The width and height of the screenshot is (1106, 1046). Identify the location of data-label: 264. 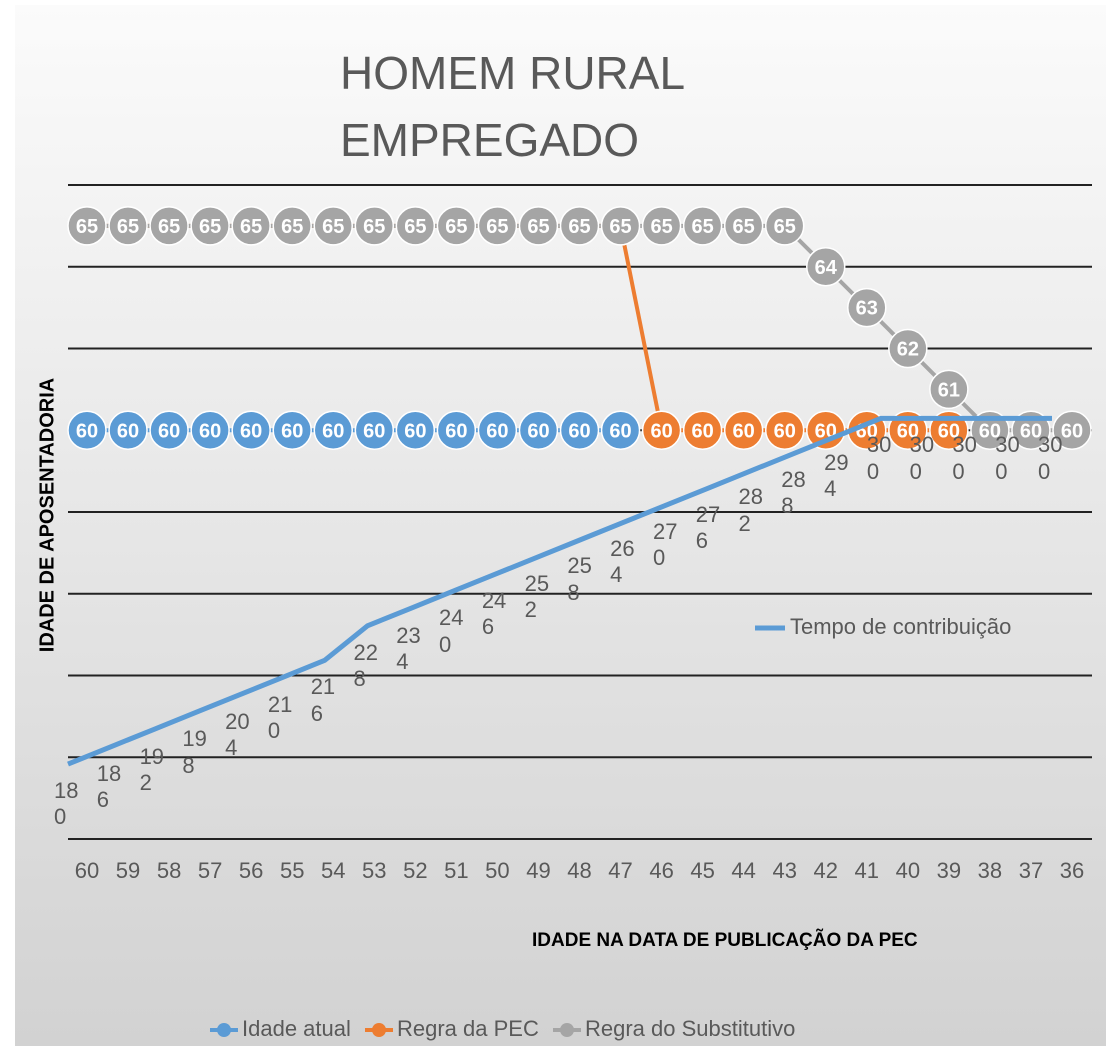
(622, 562).